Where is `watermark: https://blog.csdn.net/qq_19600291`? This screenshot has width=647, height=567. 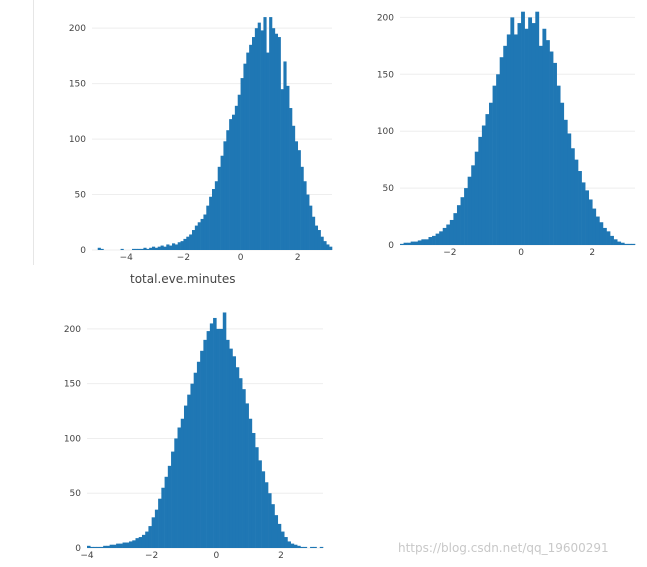 watermark: https://blog.csdn.net/qq_19600291 is located at coordinates (503, 548).